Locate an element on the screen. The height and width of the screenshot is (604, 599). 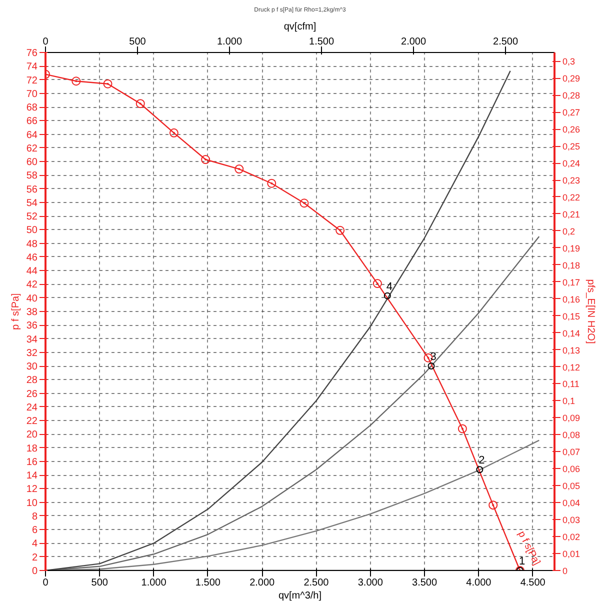
x2-tick-label: 2.500 is located at coordinates (505, 42).